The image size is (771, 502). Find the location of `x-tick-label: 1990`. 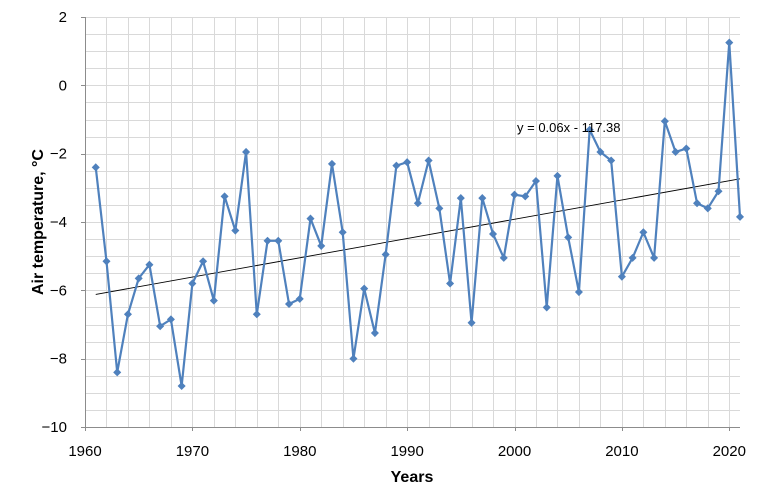

x-tick-label: 1990 is located at coordinates (406, 451).